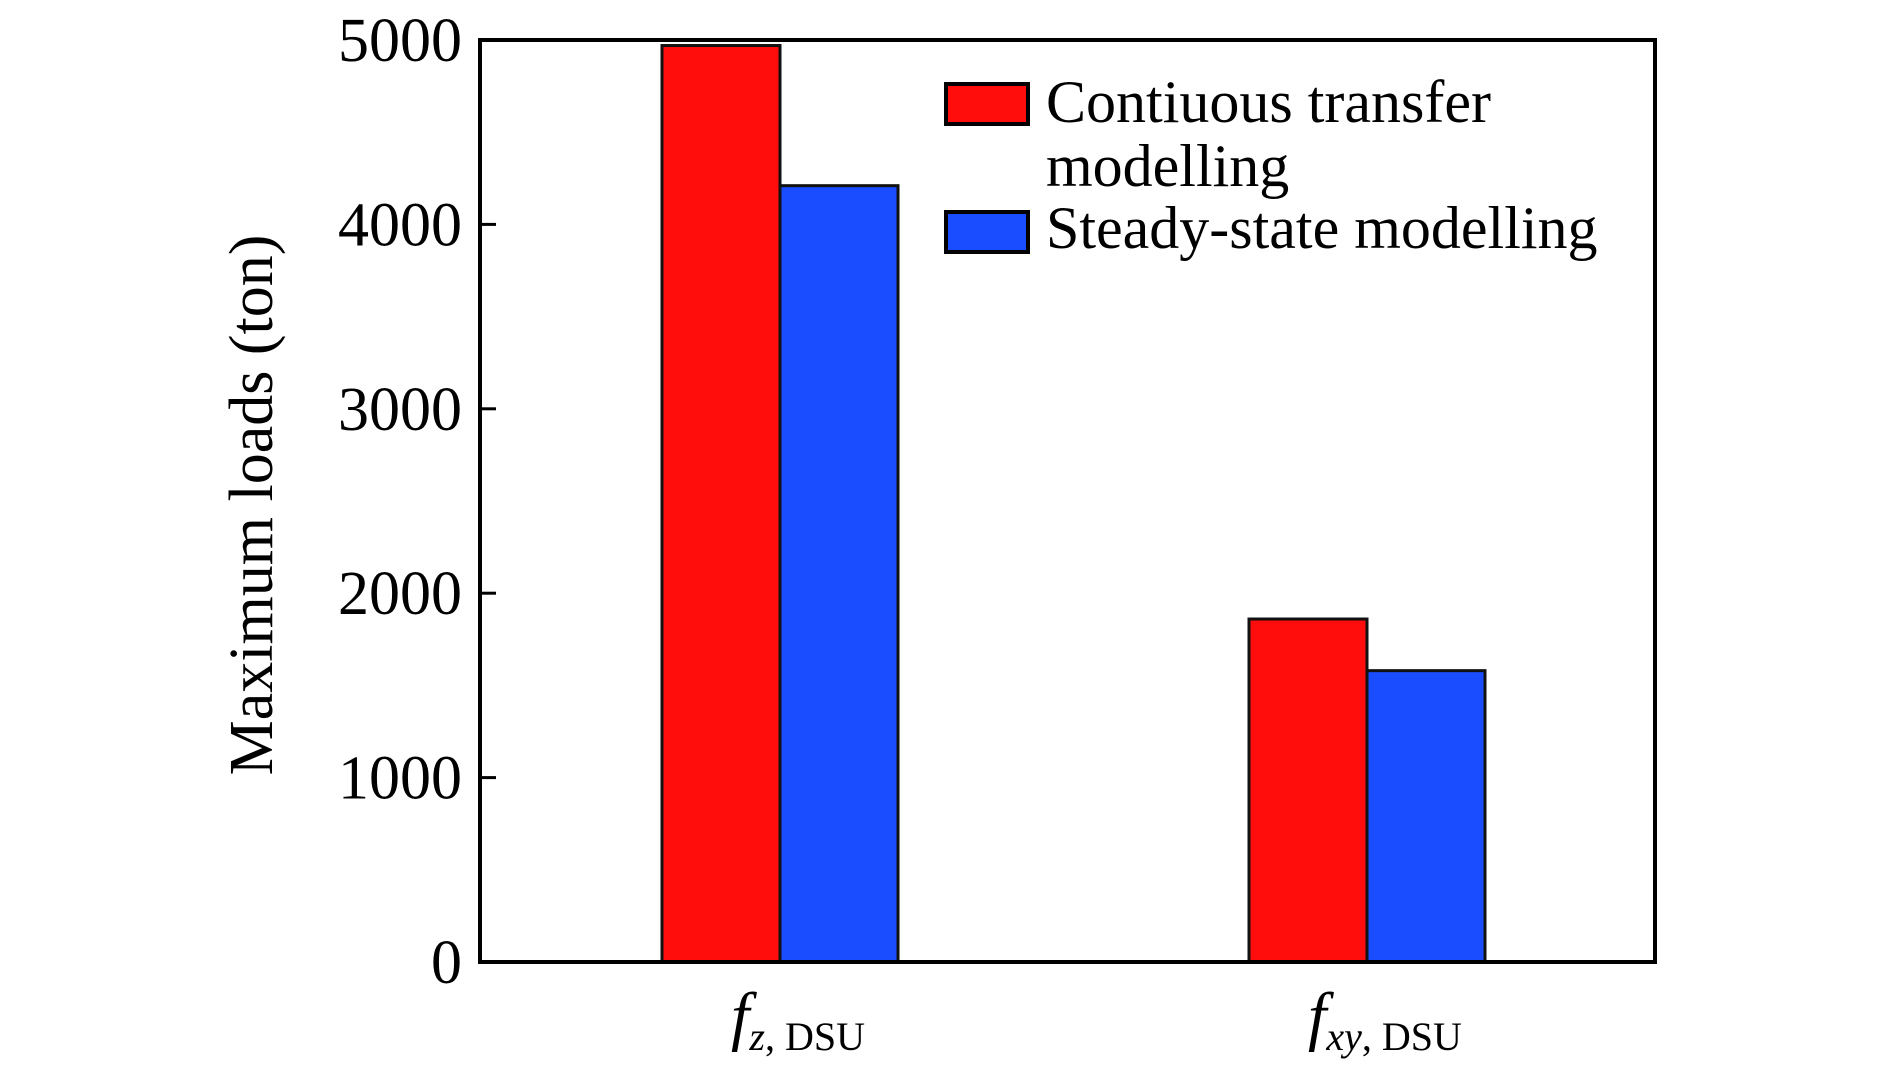 The width and height of the screenshot is (1890, 1068). Describe the element at coordinates (756, 1036) in the screenshot. I see `x-category-subscript: z` at that location.